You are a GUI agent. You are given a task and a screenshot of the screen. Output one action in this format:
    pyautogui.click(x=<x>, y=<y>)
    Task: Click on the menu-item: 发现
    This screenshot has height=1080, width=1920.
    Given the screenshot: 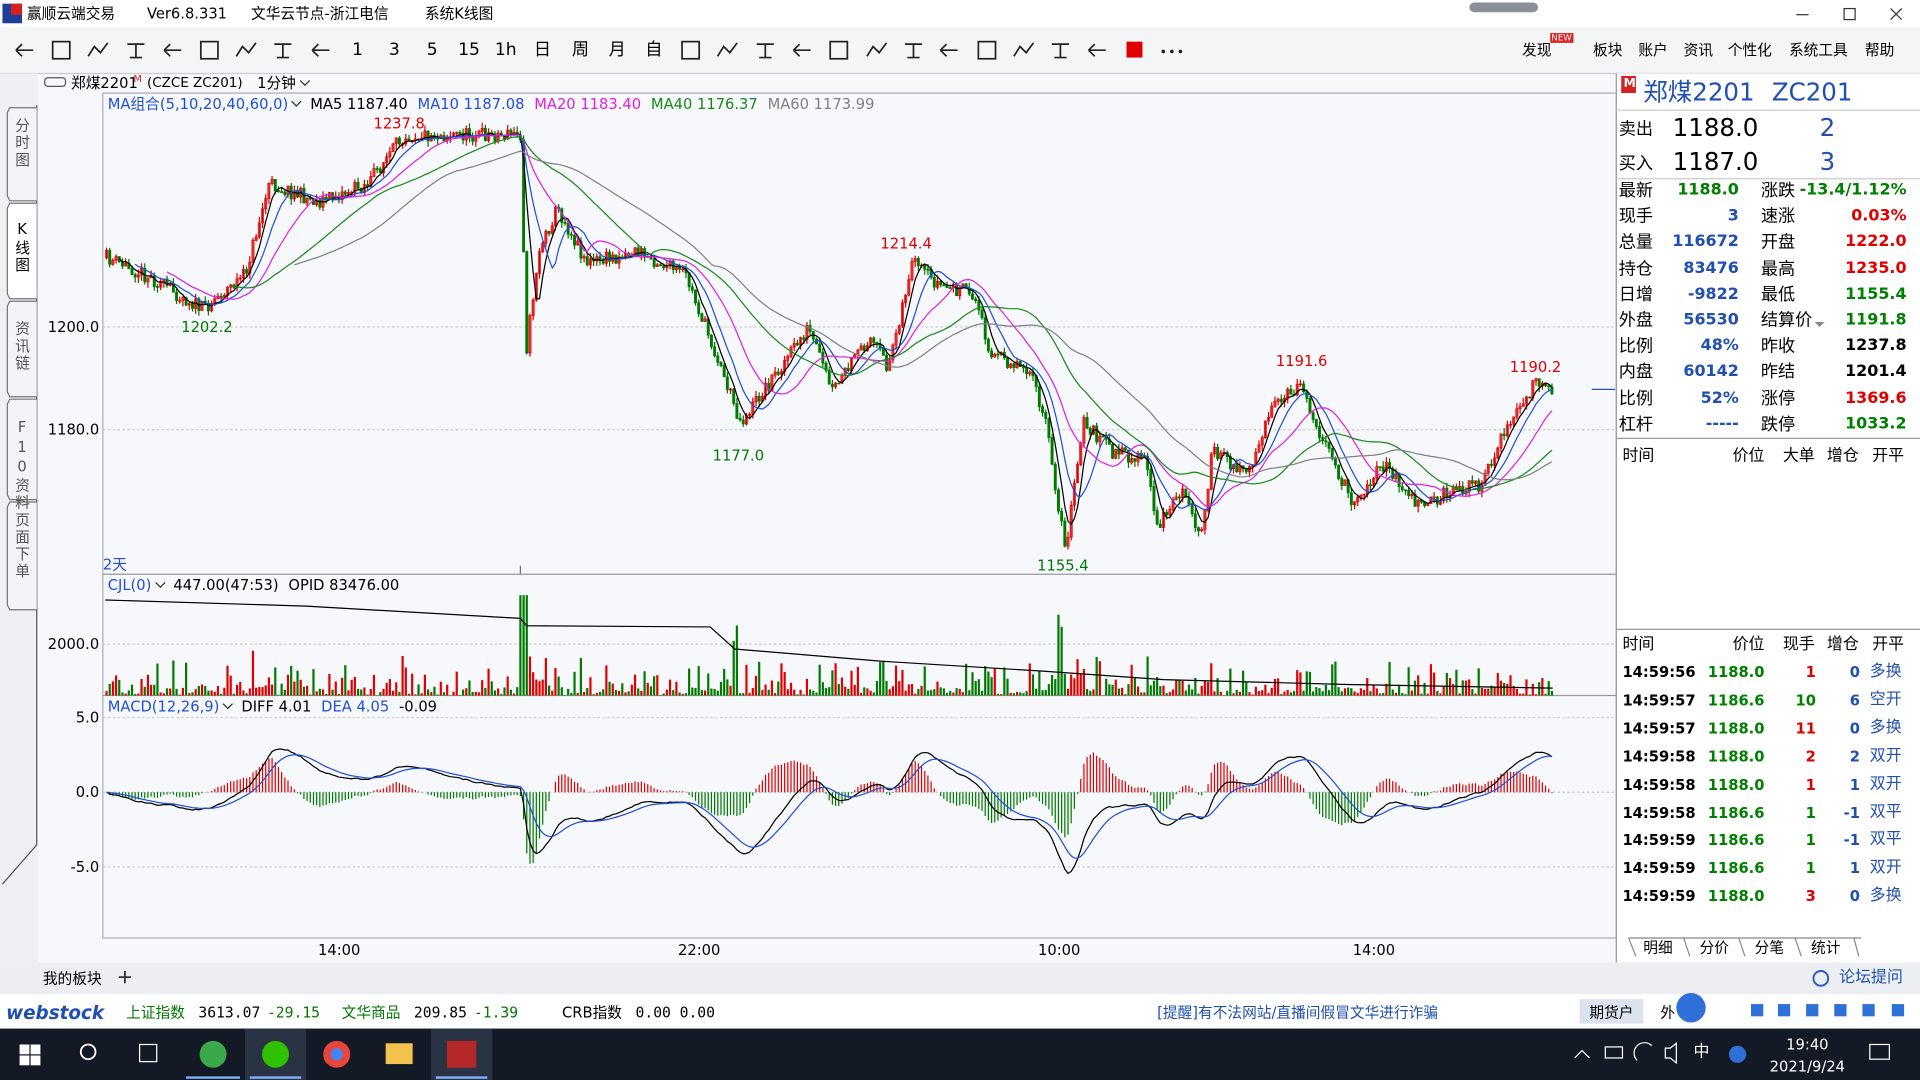 What is the action you would take?
    pyautogui.click(x=1537, y=50)
    